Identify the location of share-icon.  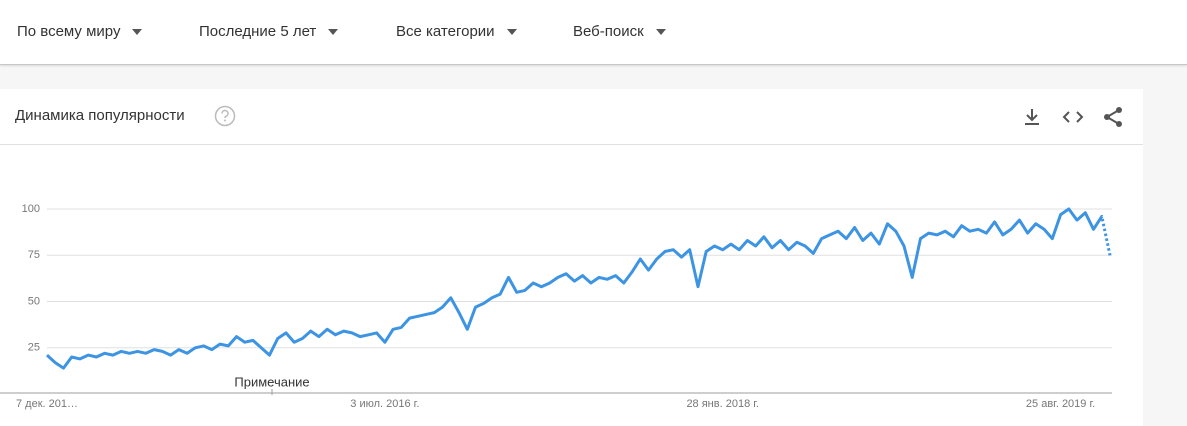
(1113, 117).